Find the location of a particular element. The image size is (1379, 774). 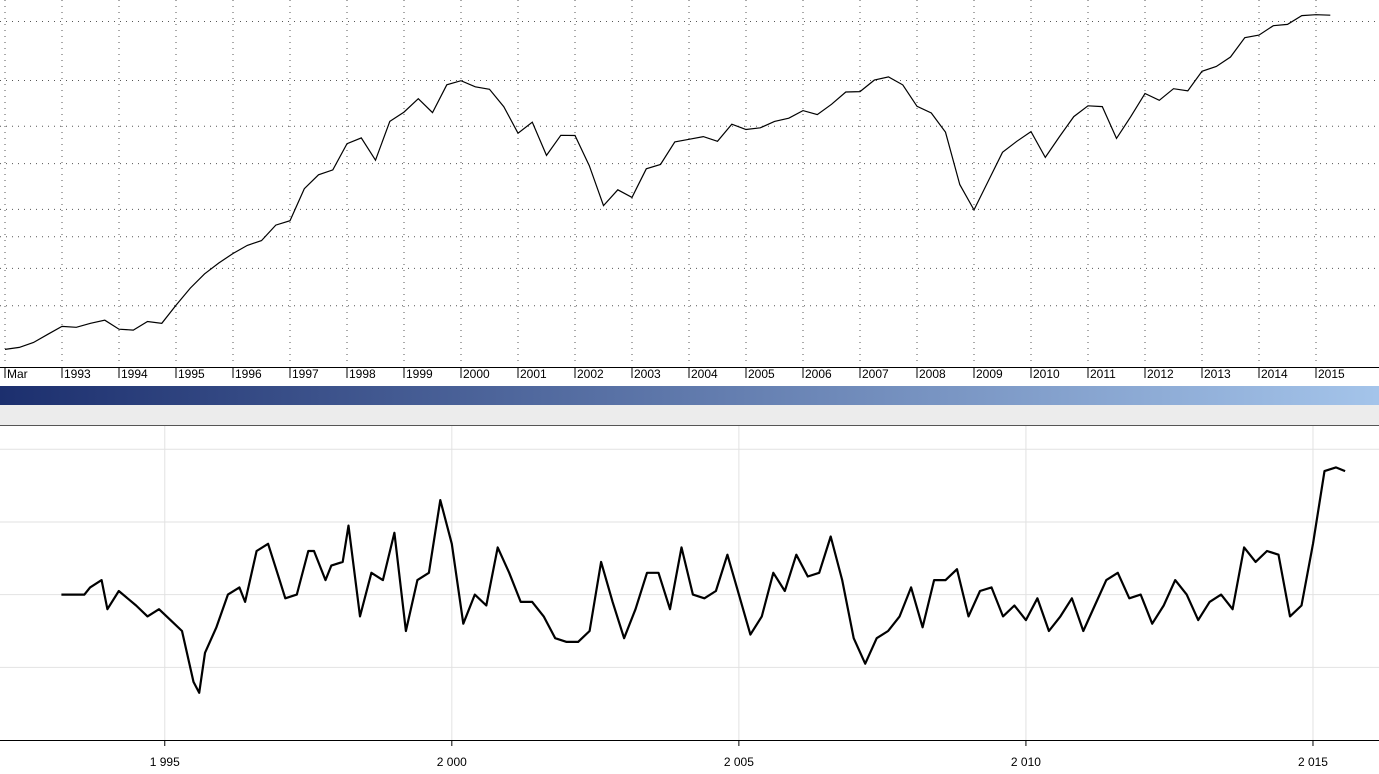

x-tick-label: 2009 is located at coordinates (989, 374).